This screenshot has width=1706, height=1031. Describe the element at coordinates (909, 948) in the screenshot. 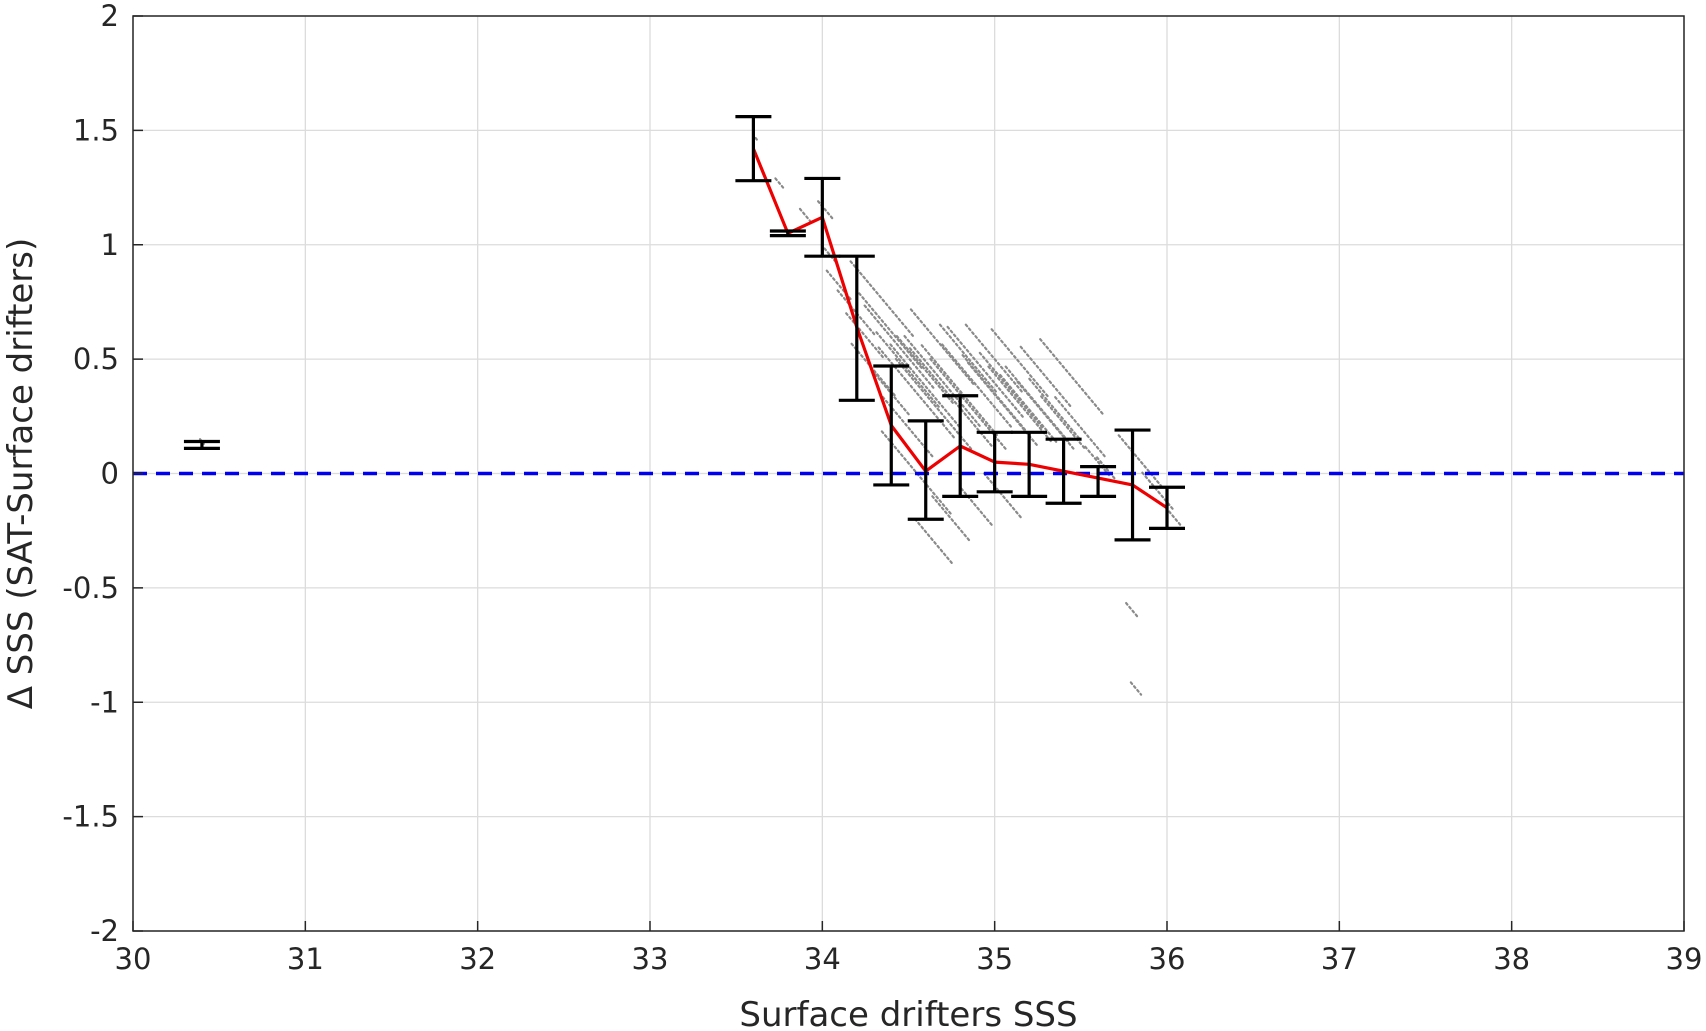

I see `x-tick-labels: 30 31 32 33 34 35 36 37 38 39` at that location.